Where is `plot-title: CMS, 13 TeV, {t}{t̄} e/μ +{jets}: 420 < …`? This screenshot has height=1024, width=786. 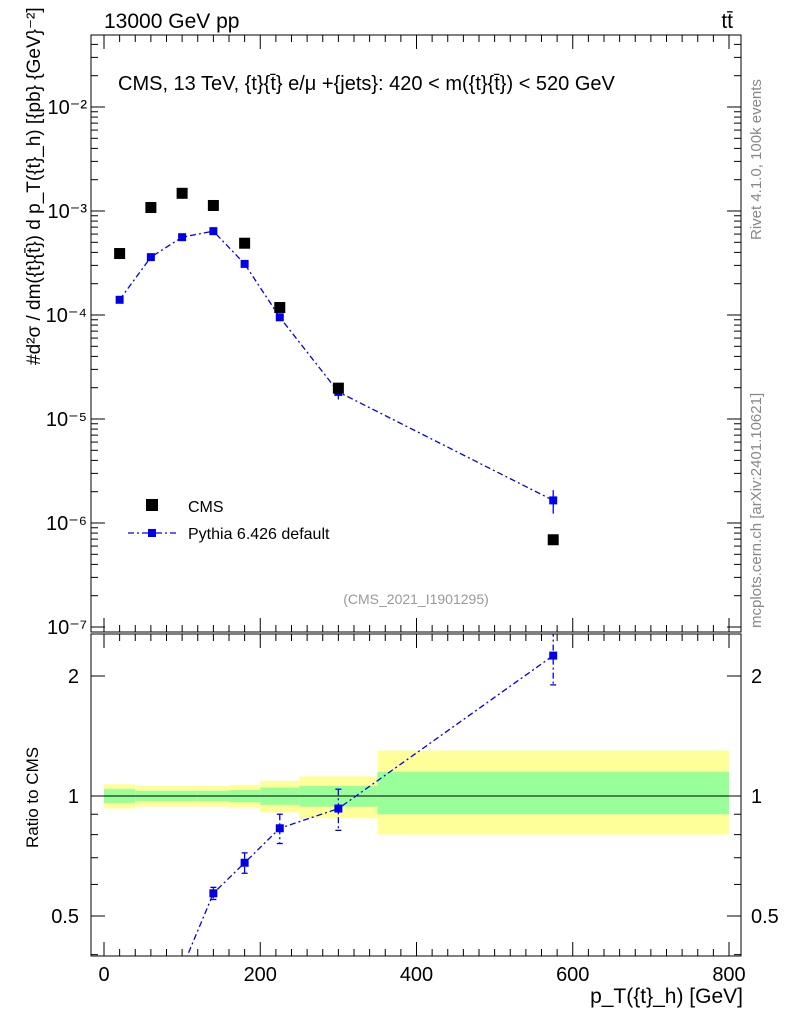 plot-title: CMS, 13 TeV, {t}{t̄} e/μ +{jets}: 420 < … is located at coordinates (367, 84).